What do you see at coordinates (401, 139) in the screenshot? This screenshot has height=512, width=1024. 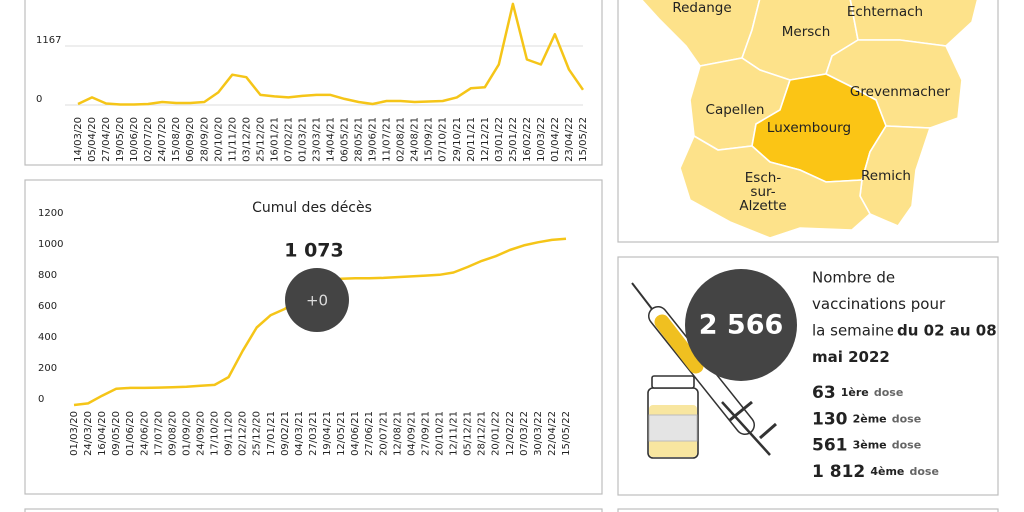 I see `x-tick-label: 02/08/21` at bounding box center [401, 139].